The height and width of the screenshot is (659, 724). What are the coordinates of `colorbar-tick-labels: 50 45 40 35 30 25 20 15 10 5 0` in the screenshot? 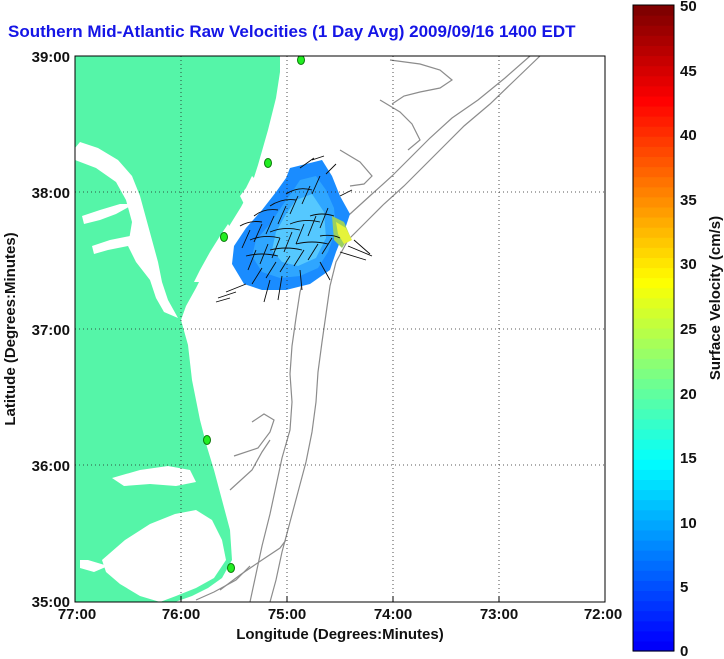 It's located at (688, 329).